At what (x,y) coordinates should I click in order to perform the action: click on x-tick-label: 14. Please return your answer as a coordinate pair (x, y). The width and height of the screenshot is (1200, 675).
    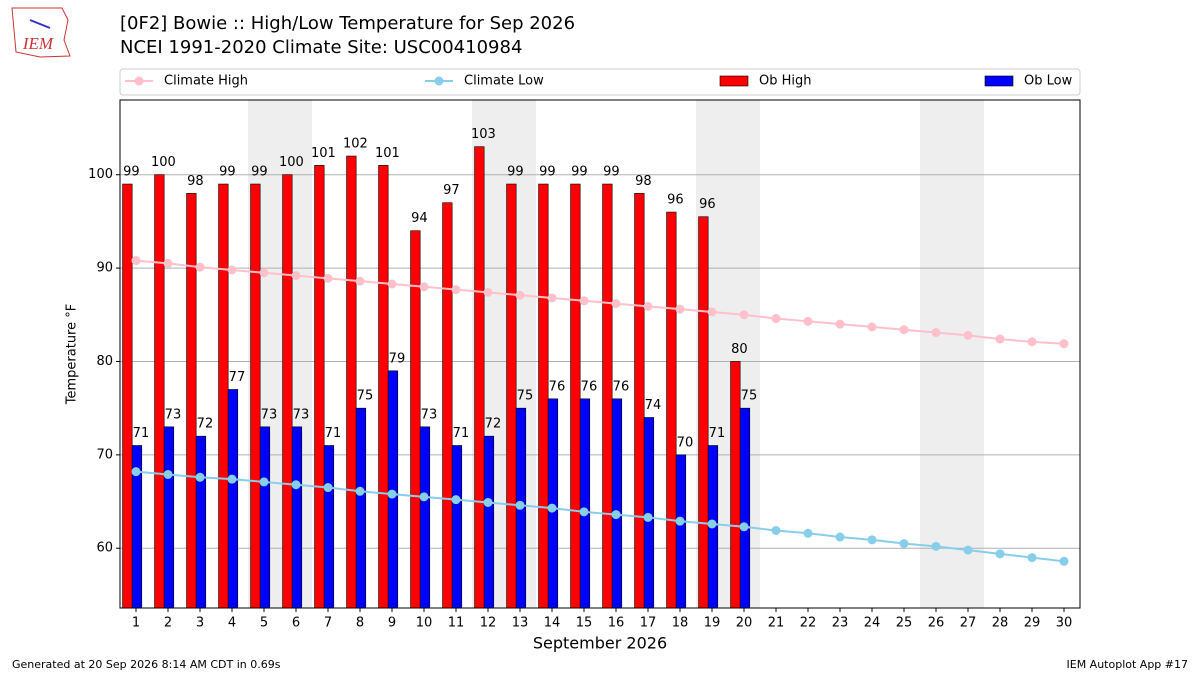
    Looking at the image, I should click on (552, 623).